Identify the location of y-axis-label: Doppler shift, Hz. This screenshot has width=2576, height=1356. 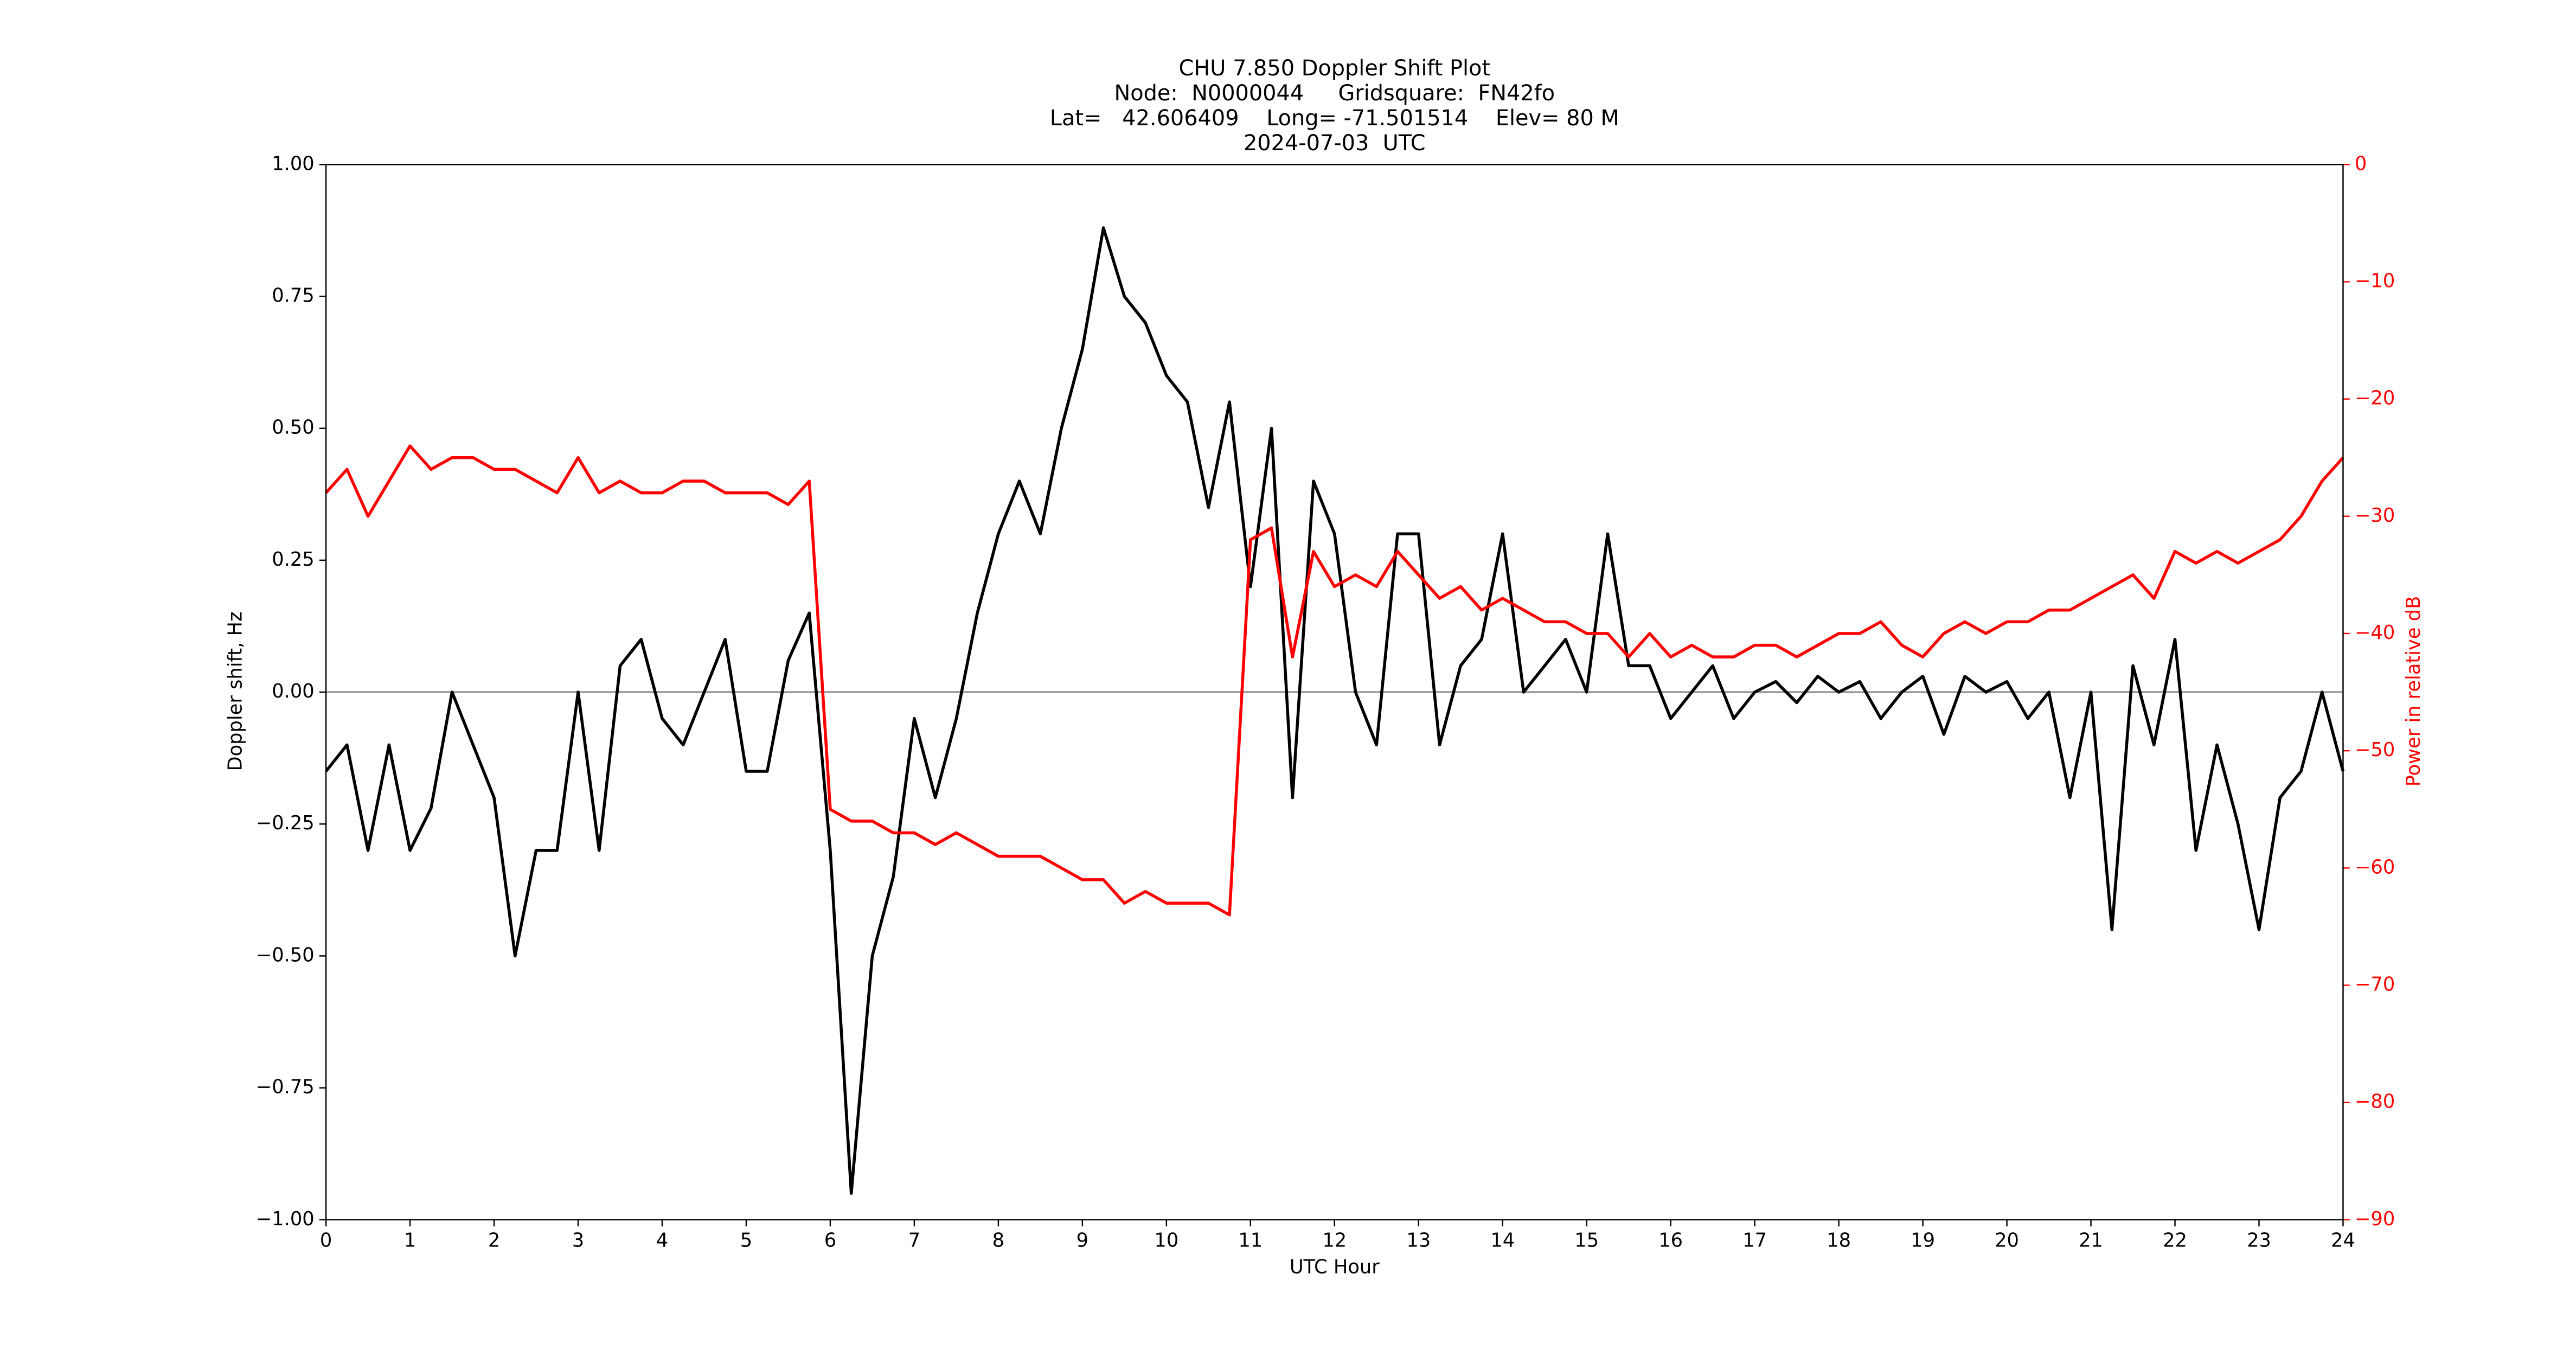
(236, 691).